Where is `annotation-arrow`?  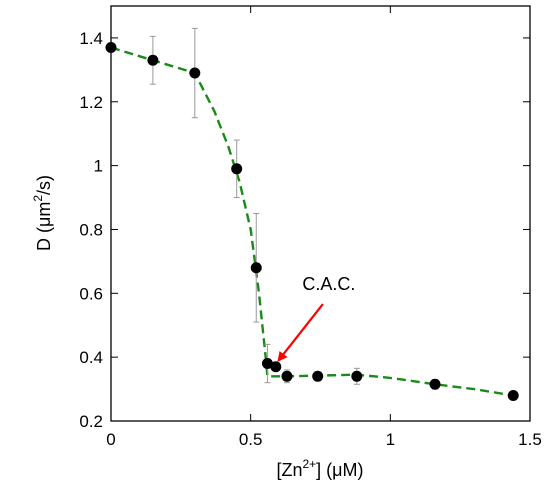 annotation-arrow is located at coordinates (300, 332).